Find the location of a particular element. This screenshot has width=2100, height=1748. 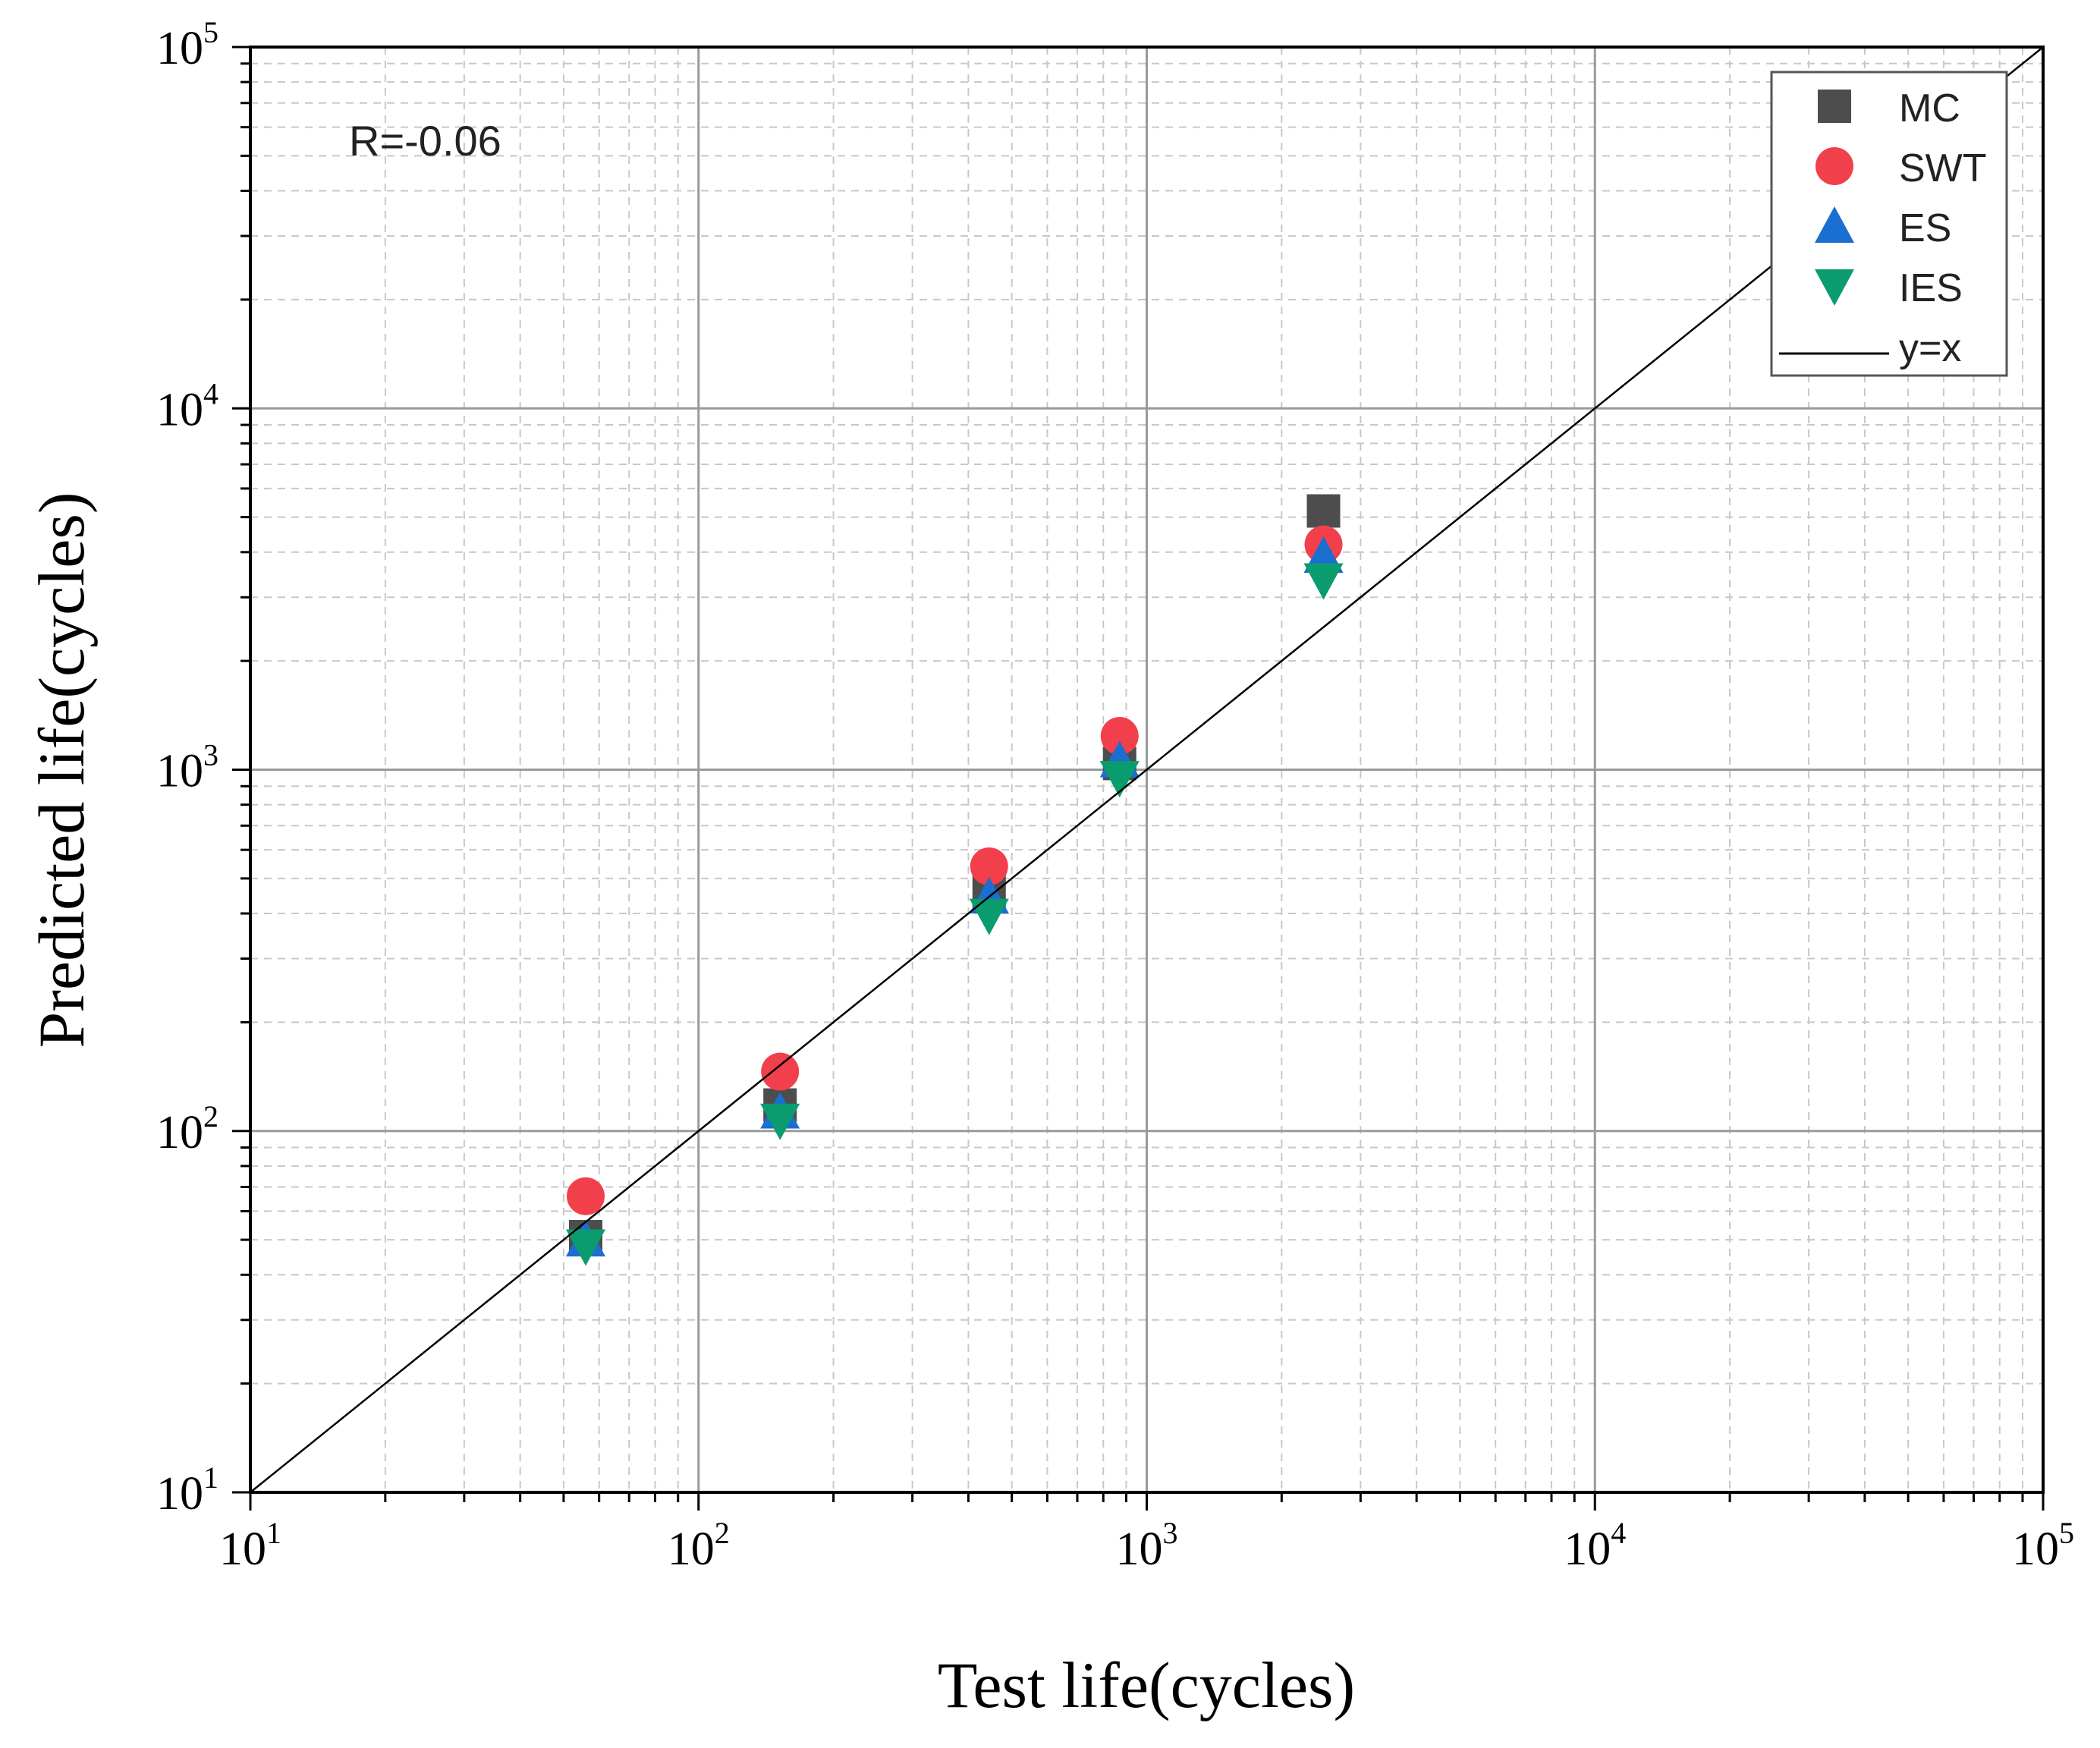

legend-label-ies: IES is located at coordinates (1931, 288).